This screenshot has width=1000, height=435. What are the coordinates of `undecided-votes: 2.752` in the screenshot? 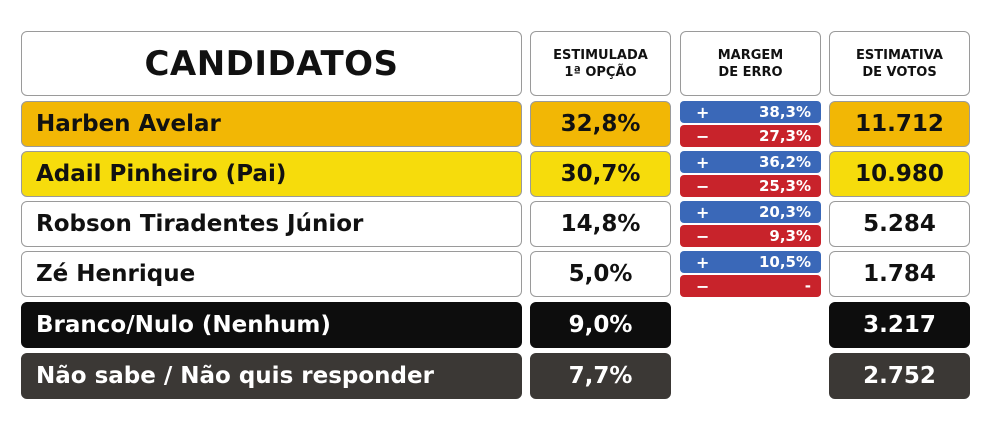 It's located at (899, 376).